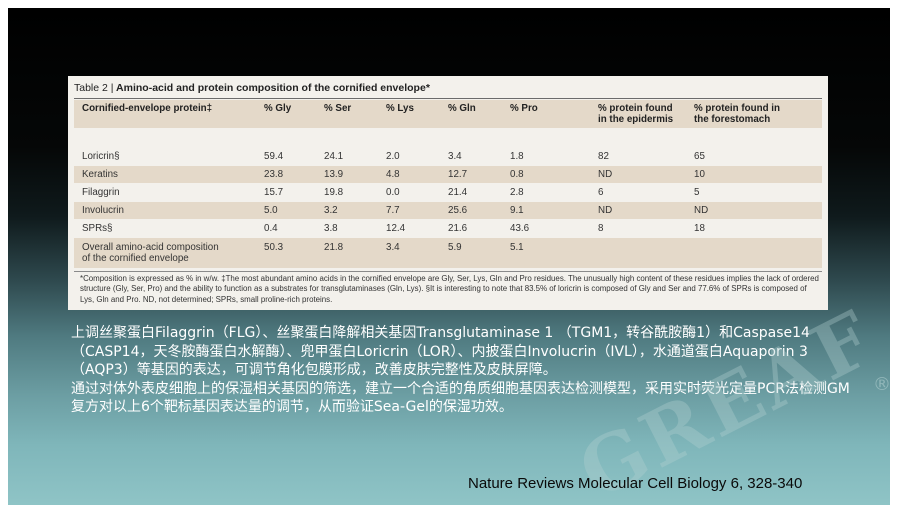  I want to click on table-cell: 59.4, so click(274, 156).